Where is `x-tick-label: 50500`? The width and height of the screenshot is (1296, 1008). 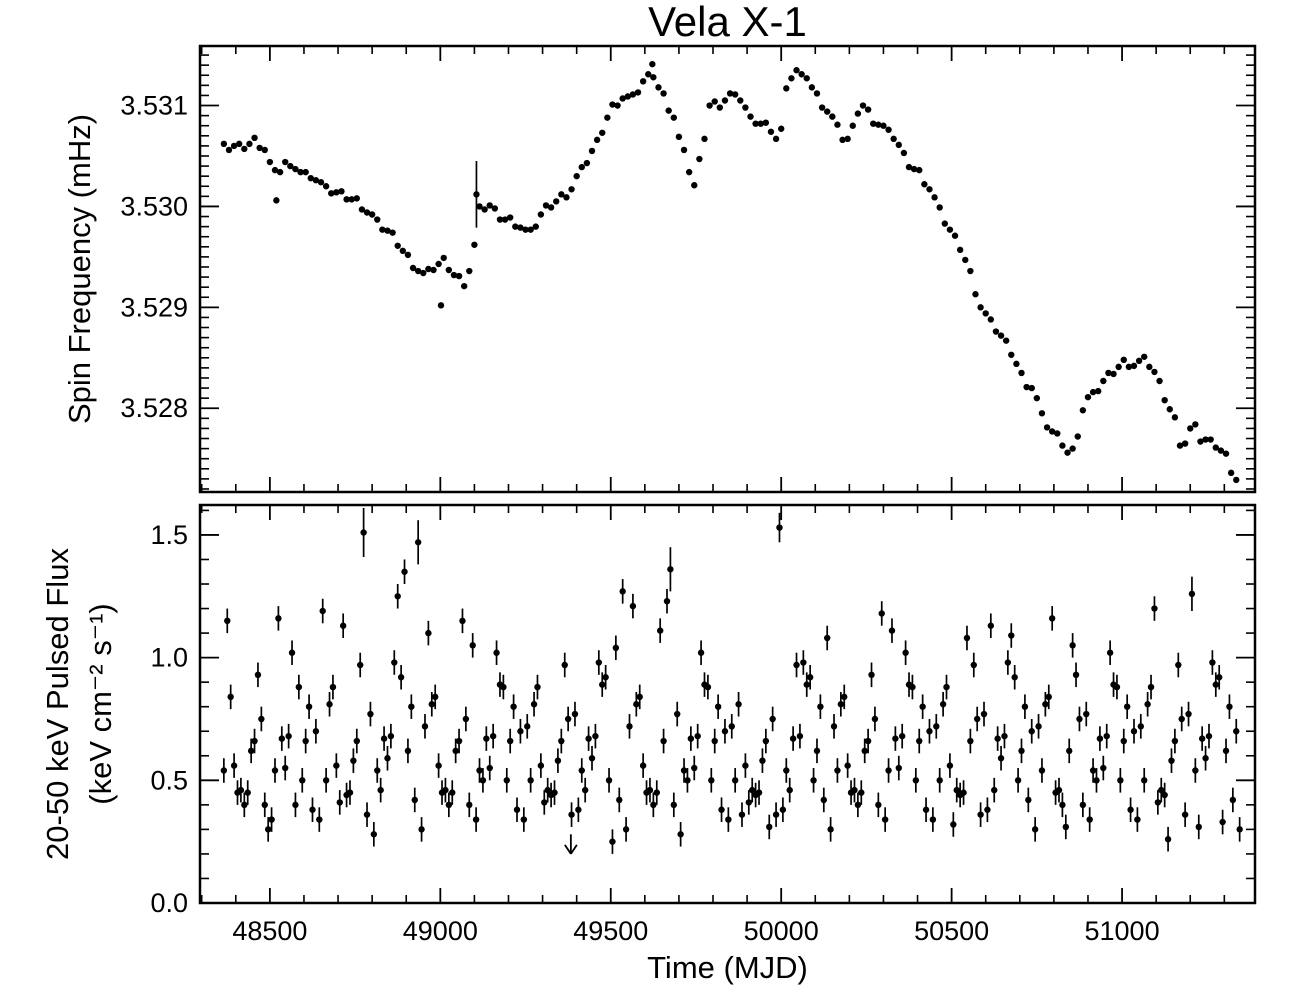
x-tick-label: 50500 is located at coordinates (951, 931).